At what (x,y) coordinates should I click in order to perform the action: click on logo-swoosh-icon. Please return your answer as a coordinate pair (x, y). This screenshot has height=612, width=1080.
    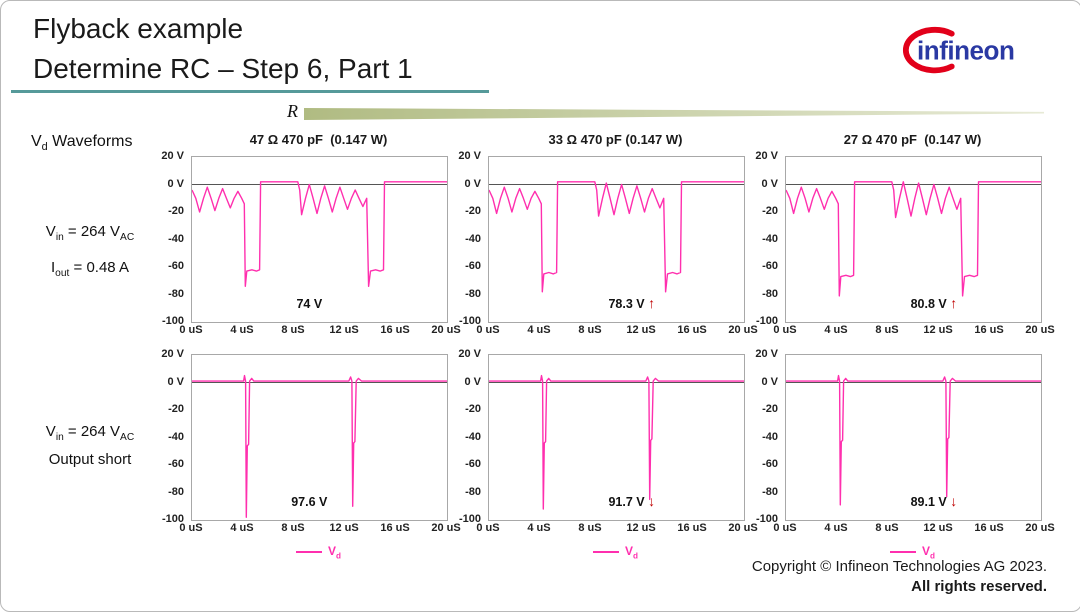
    Looking at the image, I should click on (929, 50).